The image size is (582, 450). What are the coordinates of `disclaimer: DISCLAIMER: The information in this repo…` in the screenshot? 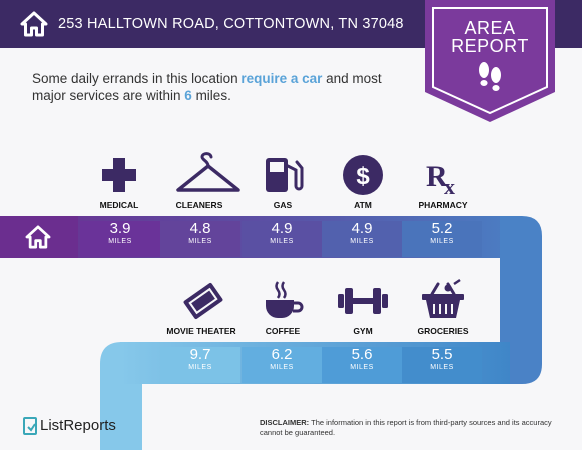 It's located at (416, 428).